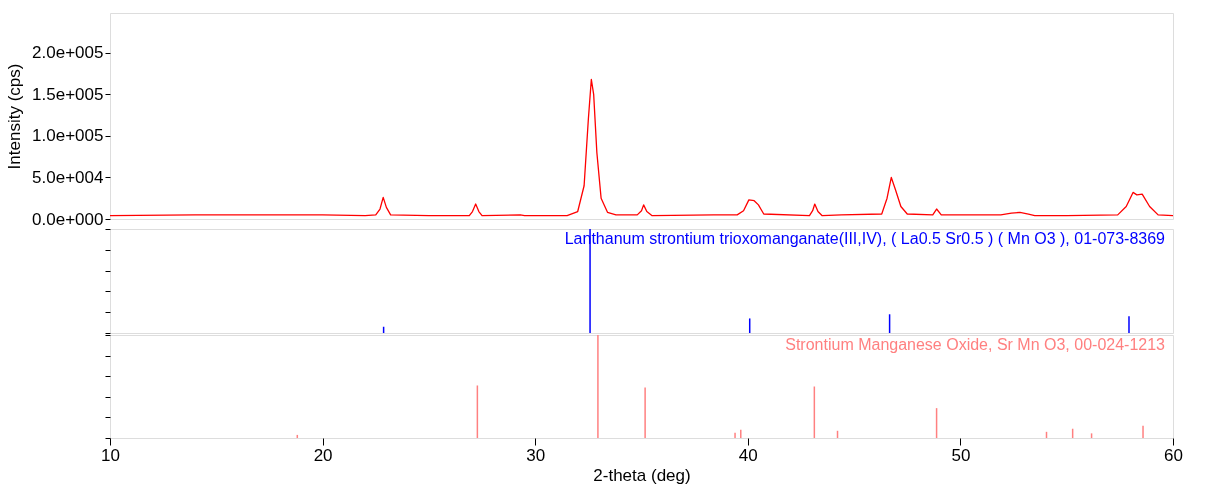 The image size is (1221, 492). Describe the element at coordinates (975, 344) in the screenshot. I see `text: Strontium Manganese Oxide, Sr Mn O3, 00-024-1213` at that location.